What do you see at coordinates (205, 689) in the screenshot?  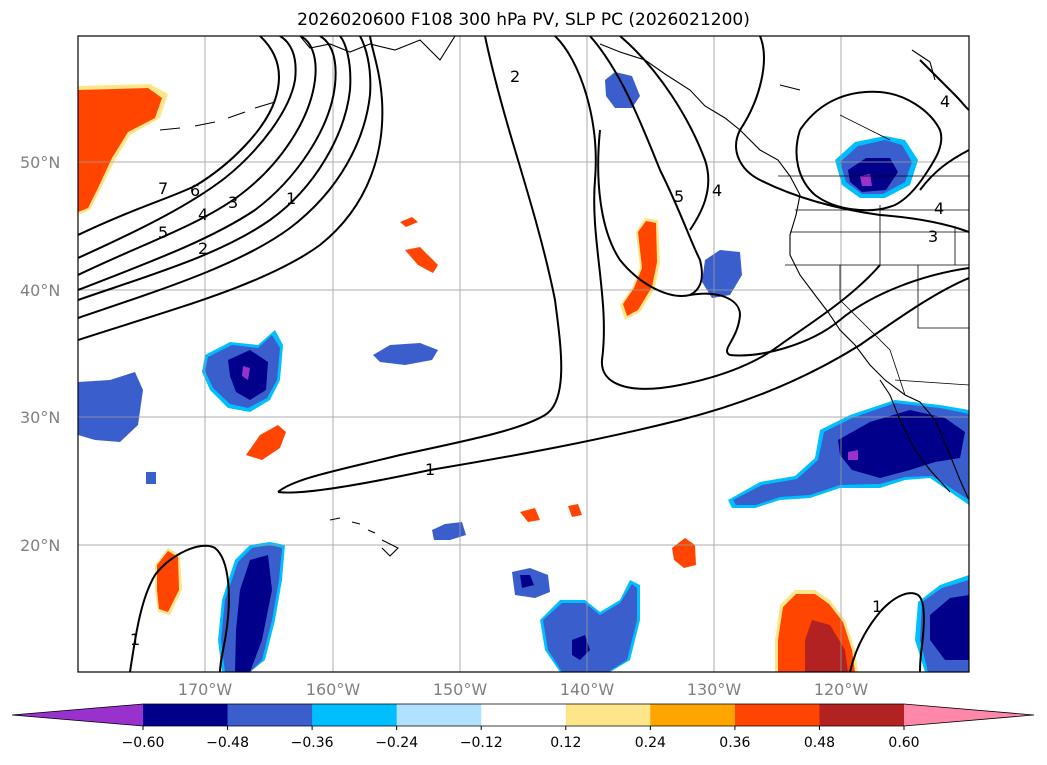 I see `lon-label: 170°W` at bounding box center [205, 689].